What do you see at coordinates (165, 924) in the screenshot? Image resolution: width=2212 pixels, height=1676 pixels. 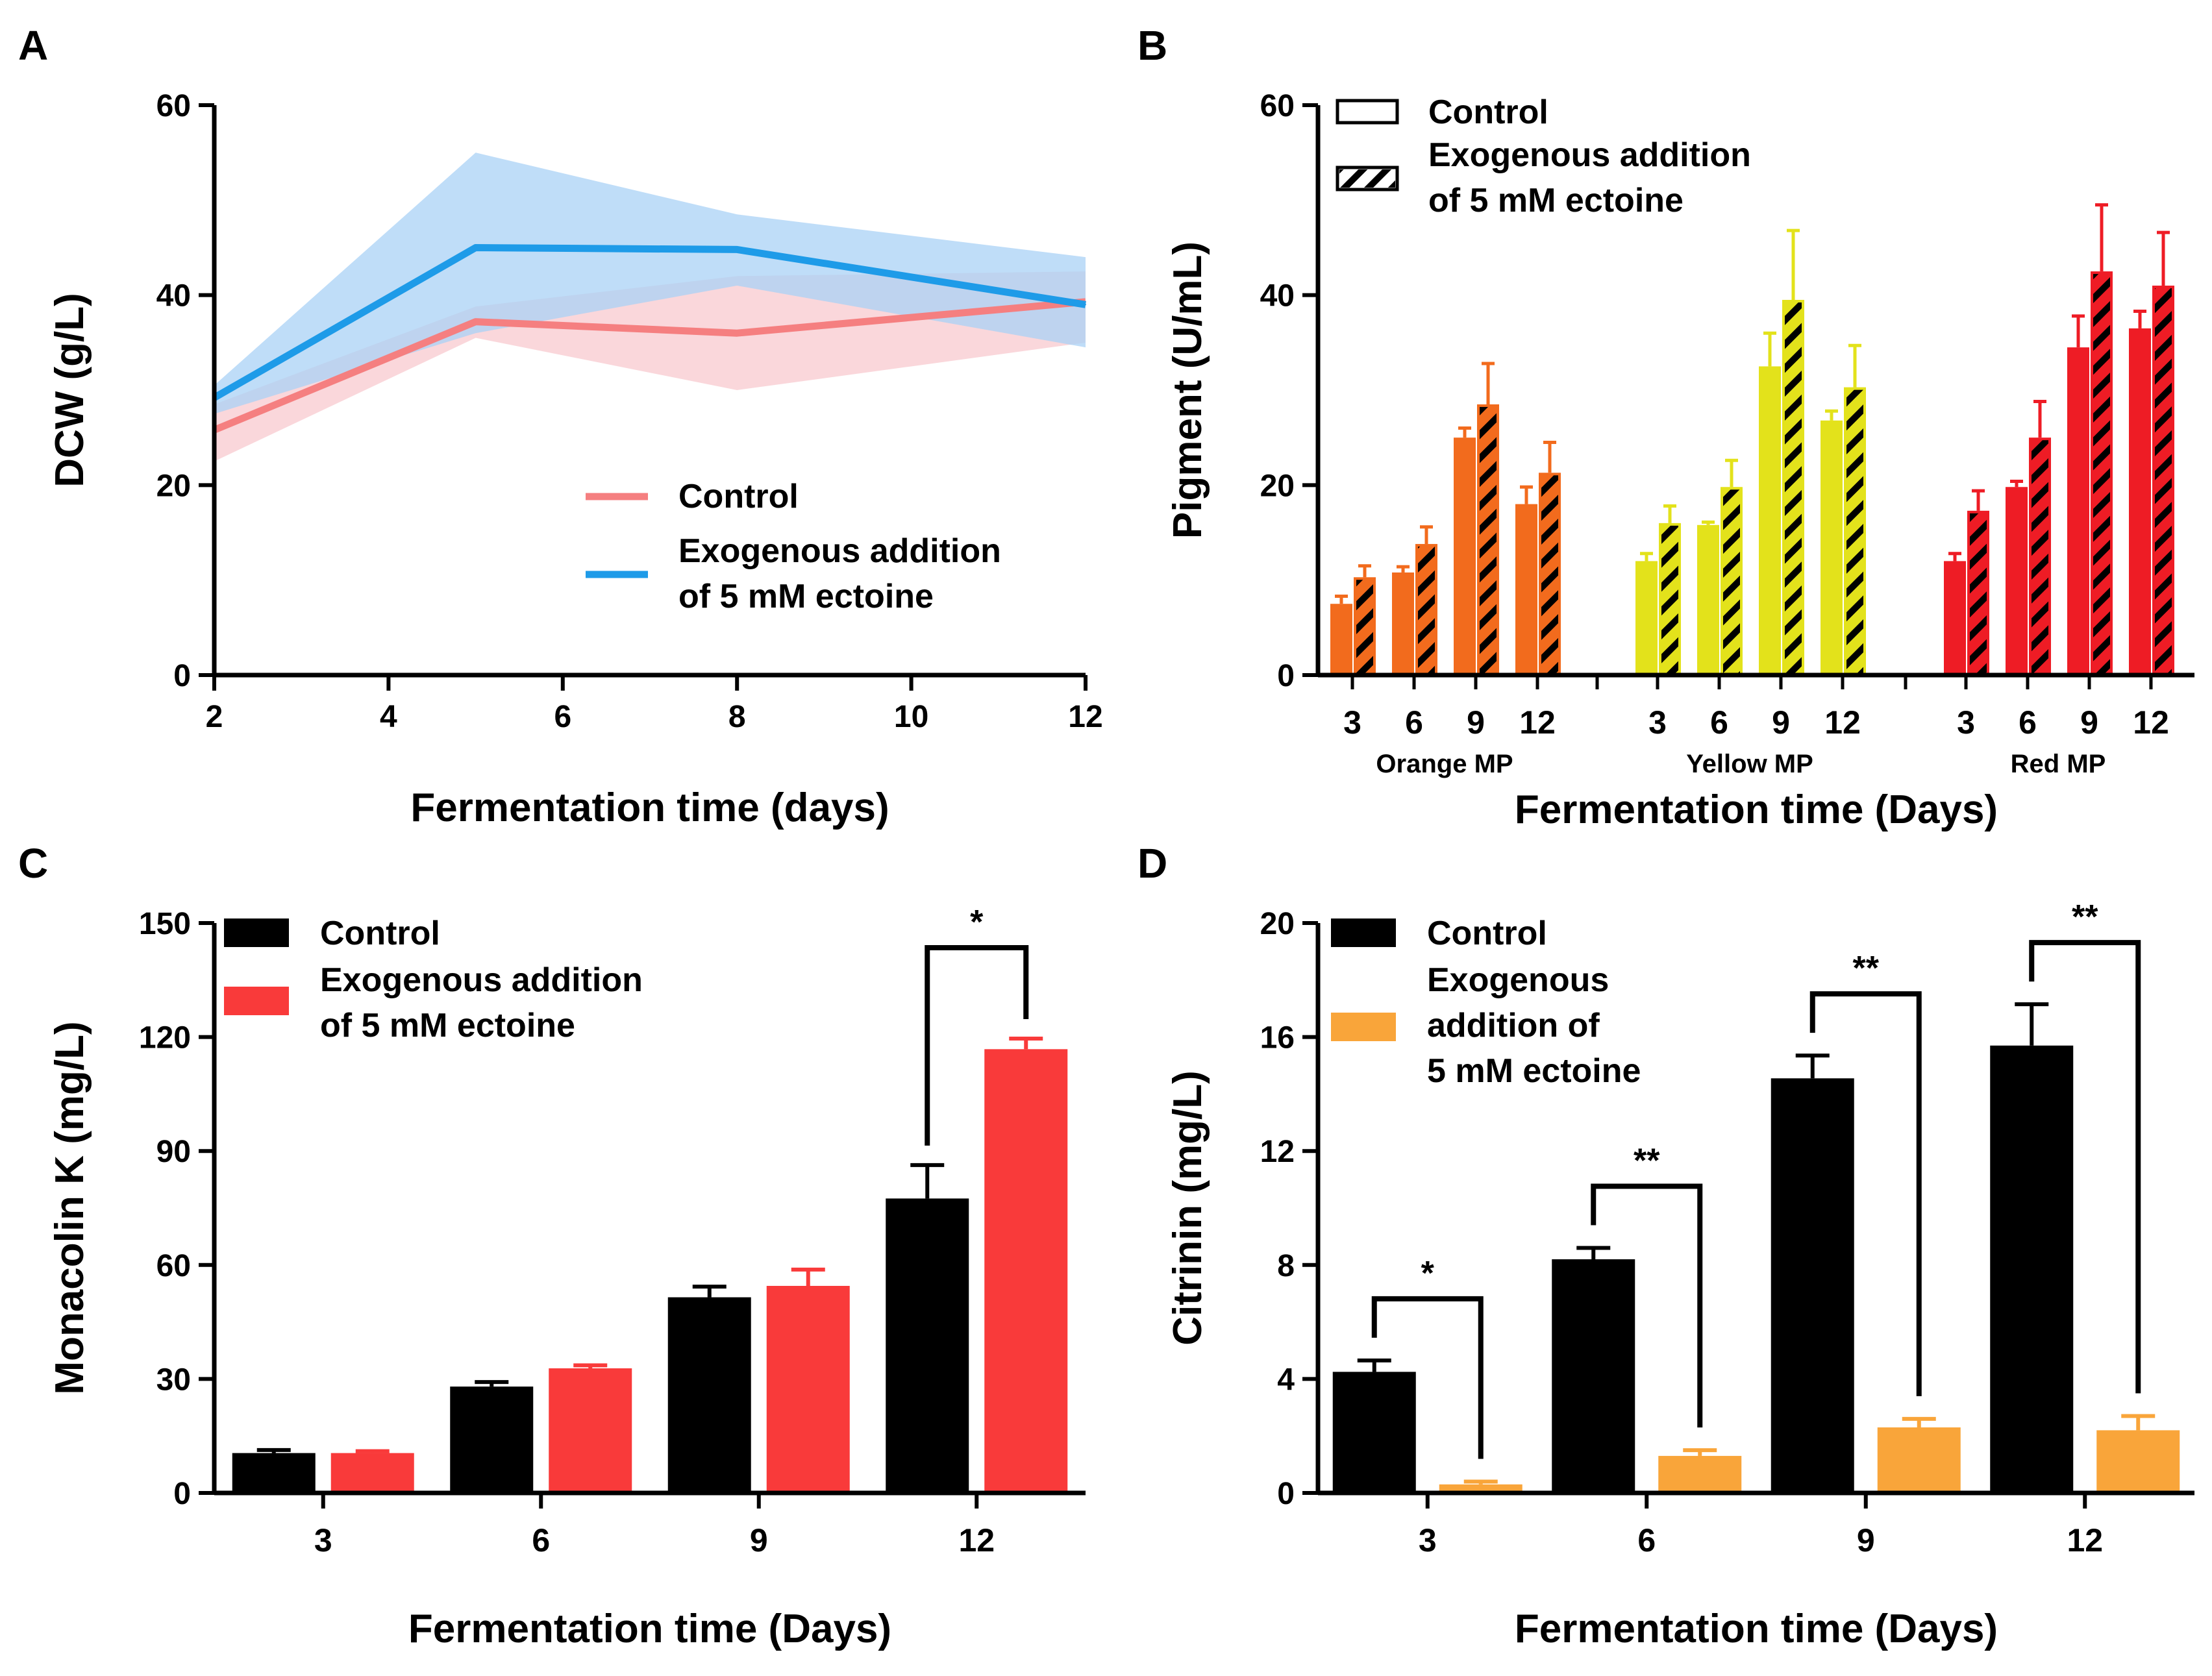 I see `y-tick-label: 150` at bounding box center [165, 924].